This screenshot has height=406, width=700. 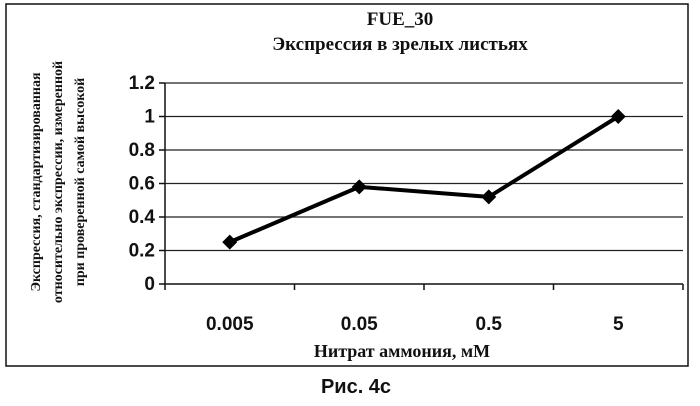 I want to click on chart-subtitle: Экспрессия в зрелых листьях, so click(x=400, y=44).